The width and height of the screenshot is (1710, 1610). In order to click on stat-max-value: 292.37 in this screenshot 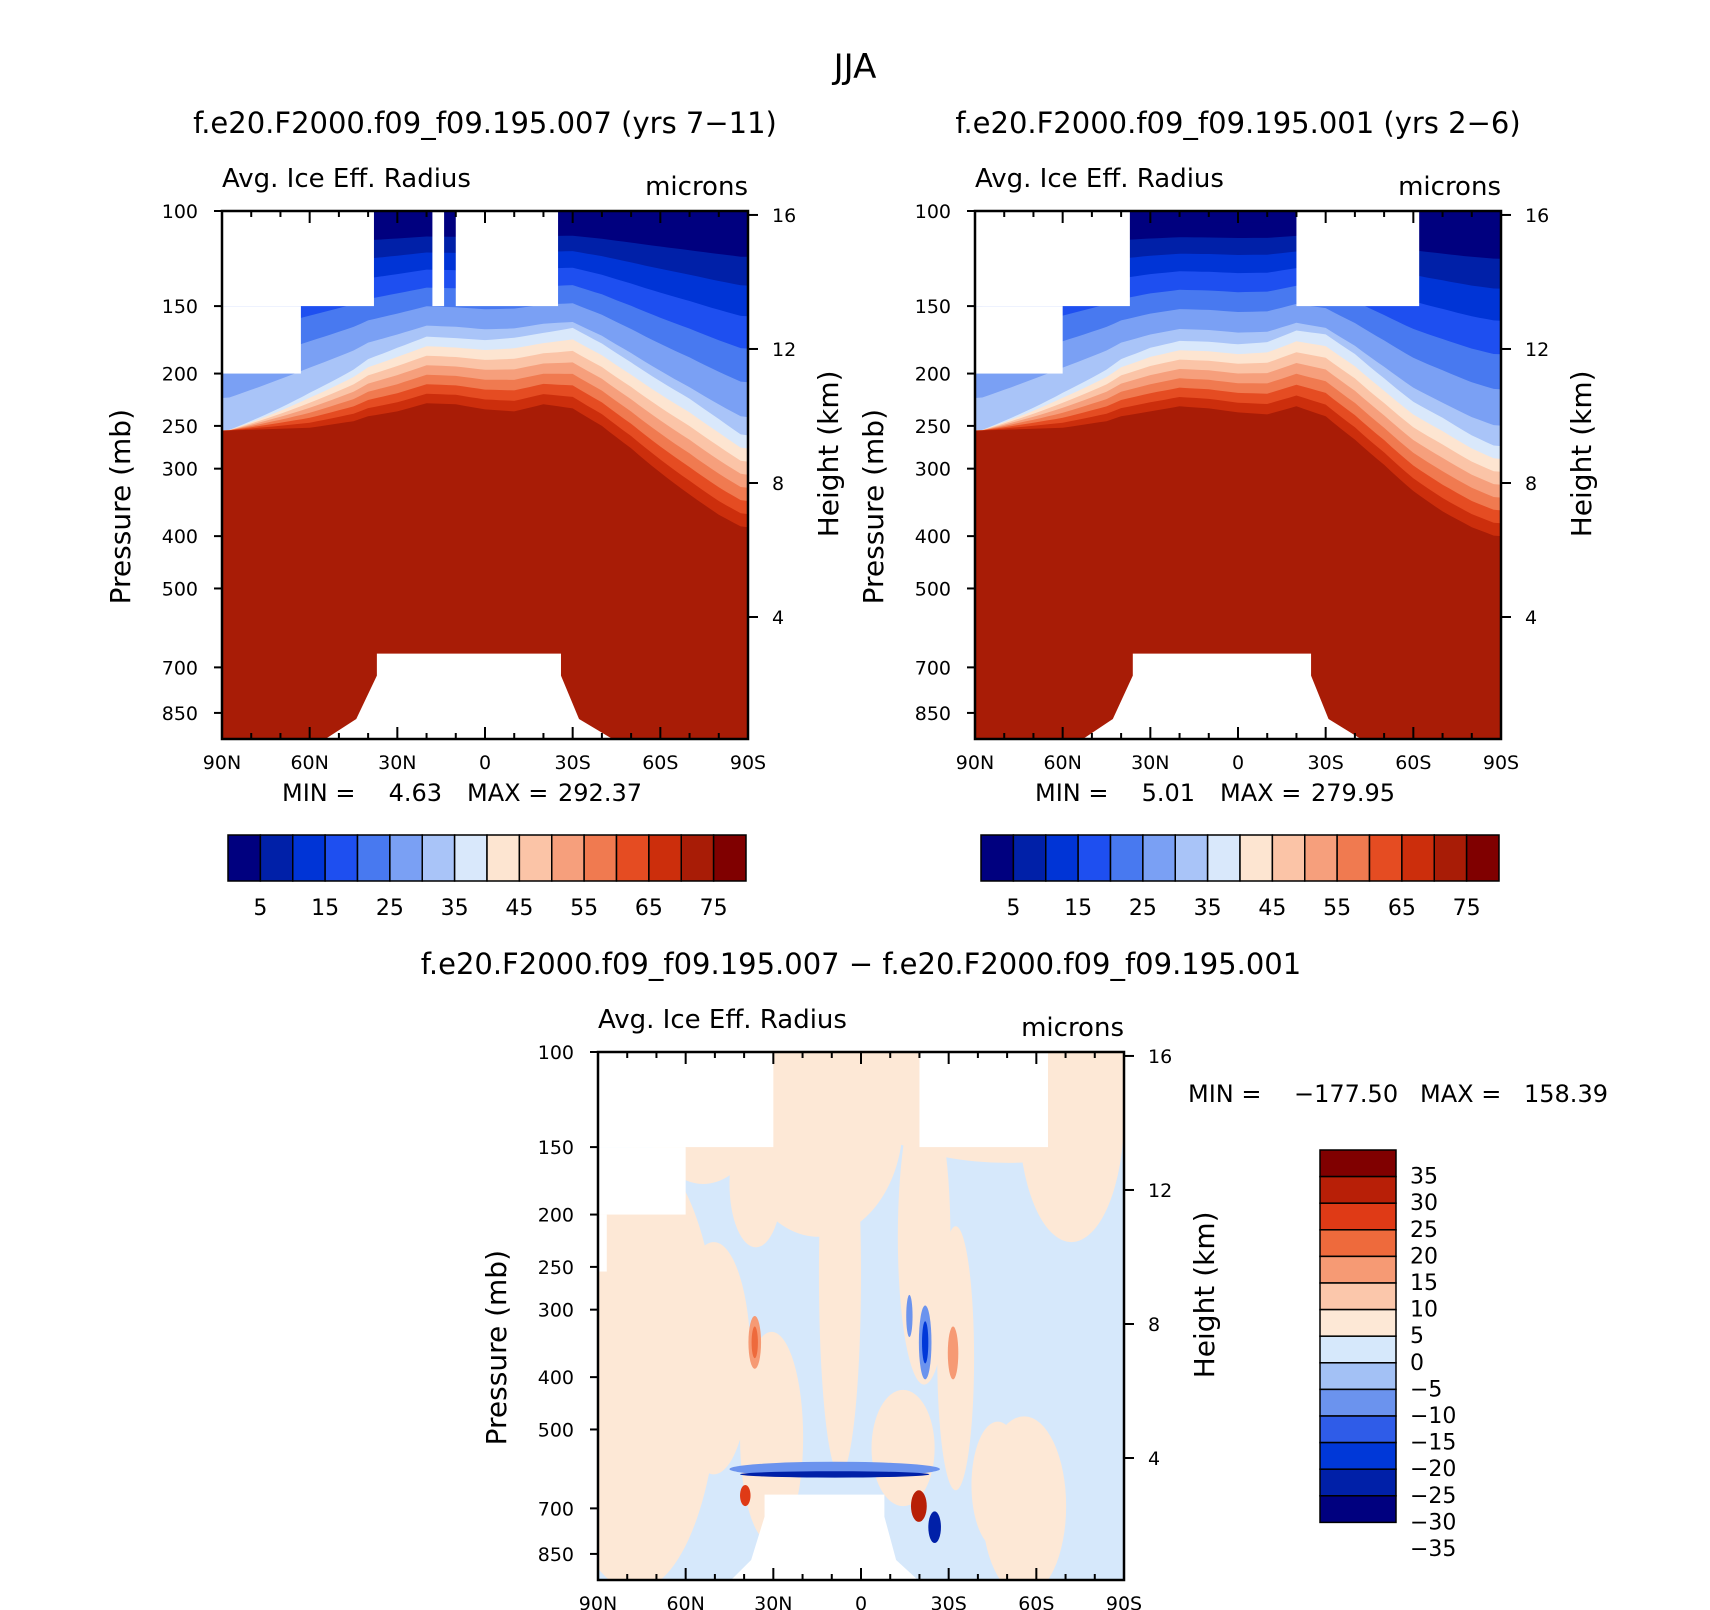, I will do `click(600, 793)`.